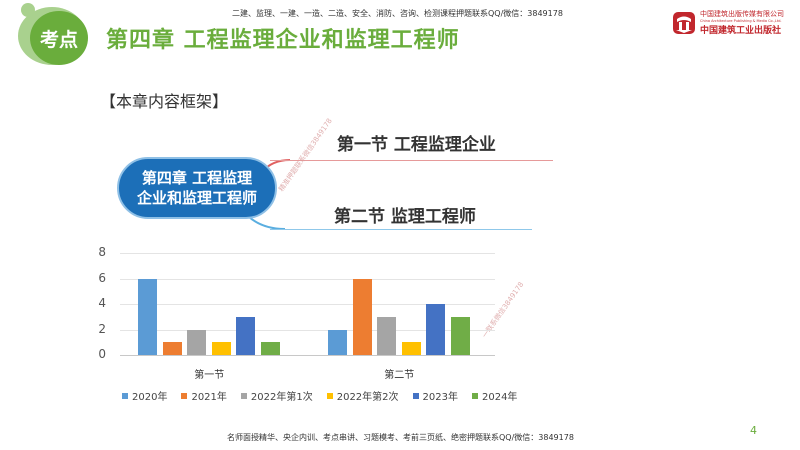 Image resolution: width=800 pixels, height=450 pixels. What do you see at coordinates (209, 397) in the screenshot?
I see `legend-label: 2021年` at bounding box center [209, 397].